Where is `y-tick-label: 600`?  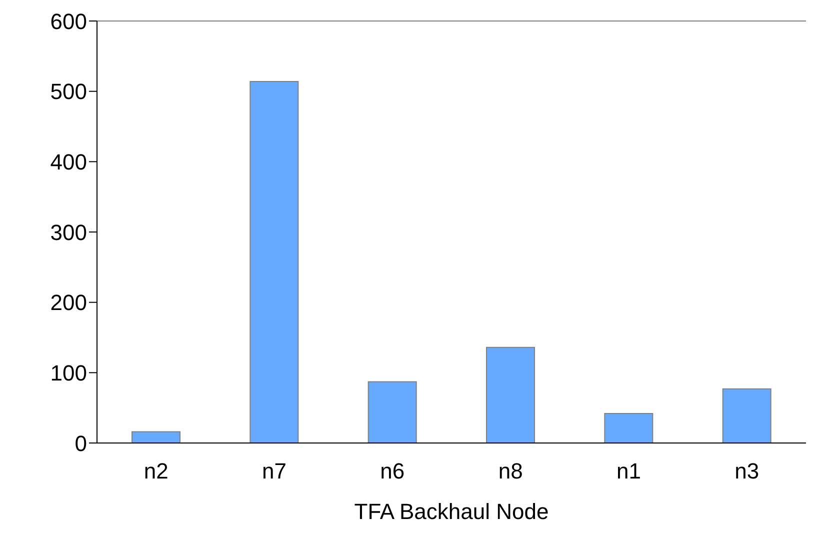
y-tick-label: 600 is located at coordinates (68, 21).